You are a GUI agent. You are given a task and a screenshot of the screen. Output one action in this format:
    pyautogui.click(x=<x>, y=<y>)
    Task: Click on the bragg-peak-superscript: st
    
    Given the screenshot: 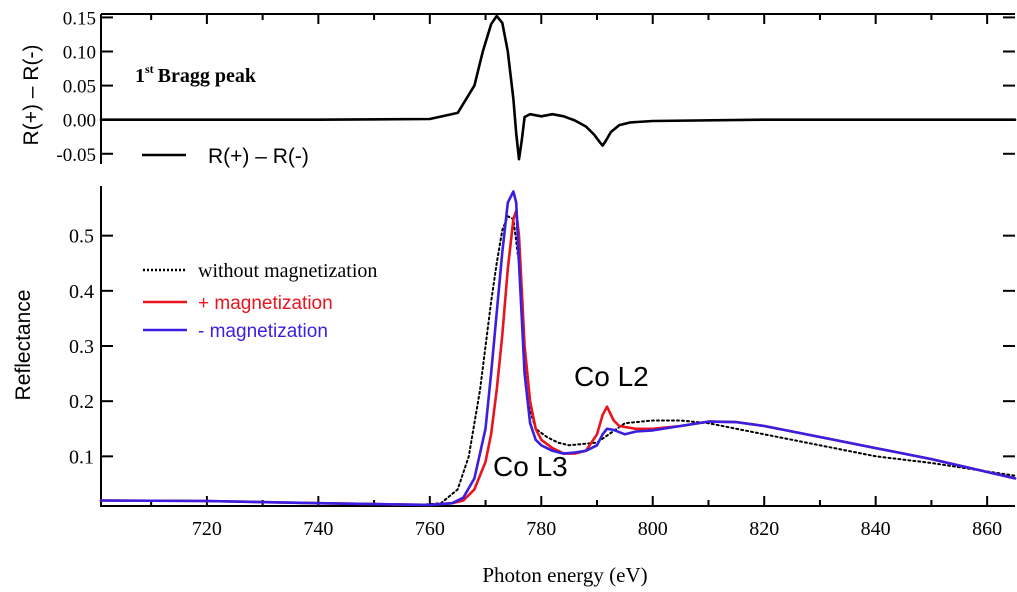 What is the action you would take?
    pyautogui.click(x=149, y=69)
    